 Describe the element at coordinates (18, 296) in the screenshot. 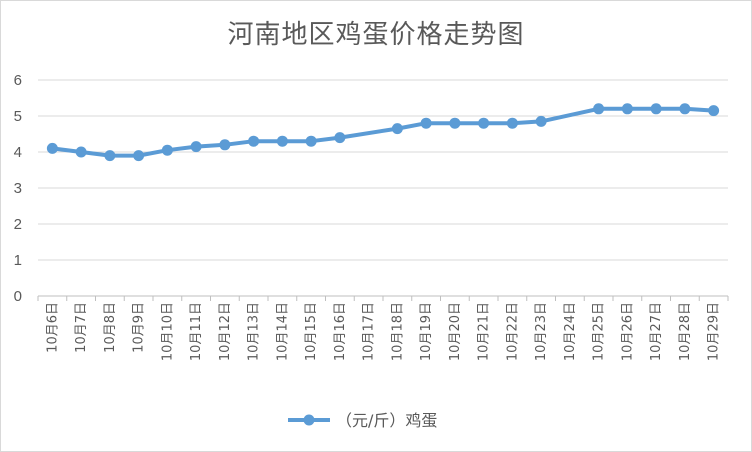

I see `y-tick-label: 0` at that location.